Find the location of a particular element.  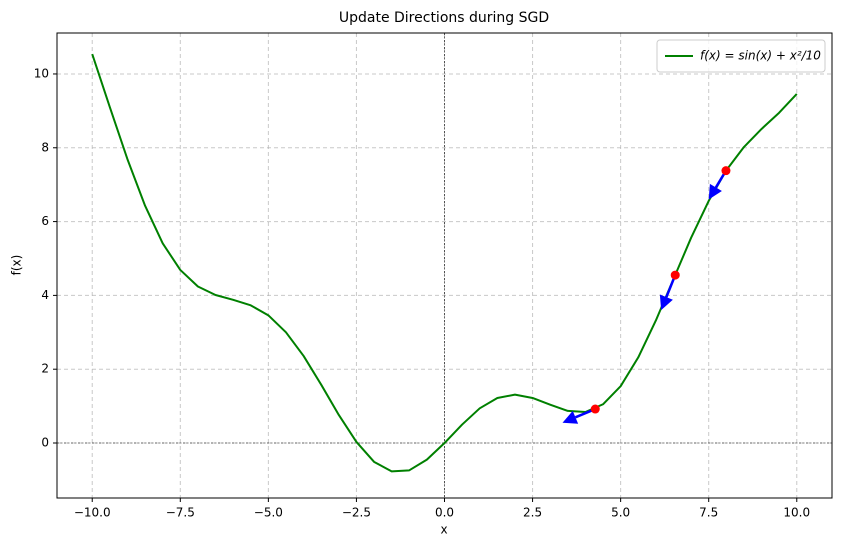

y-tick-label: 2 is located at coordinates (45, 369).